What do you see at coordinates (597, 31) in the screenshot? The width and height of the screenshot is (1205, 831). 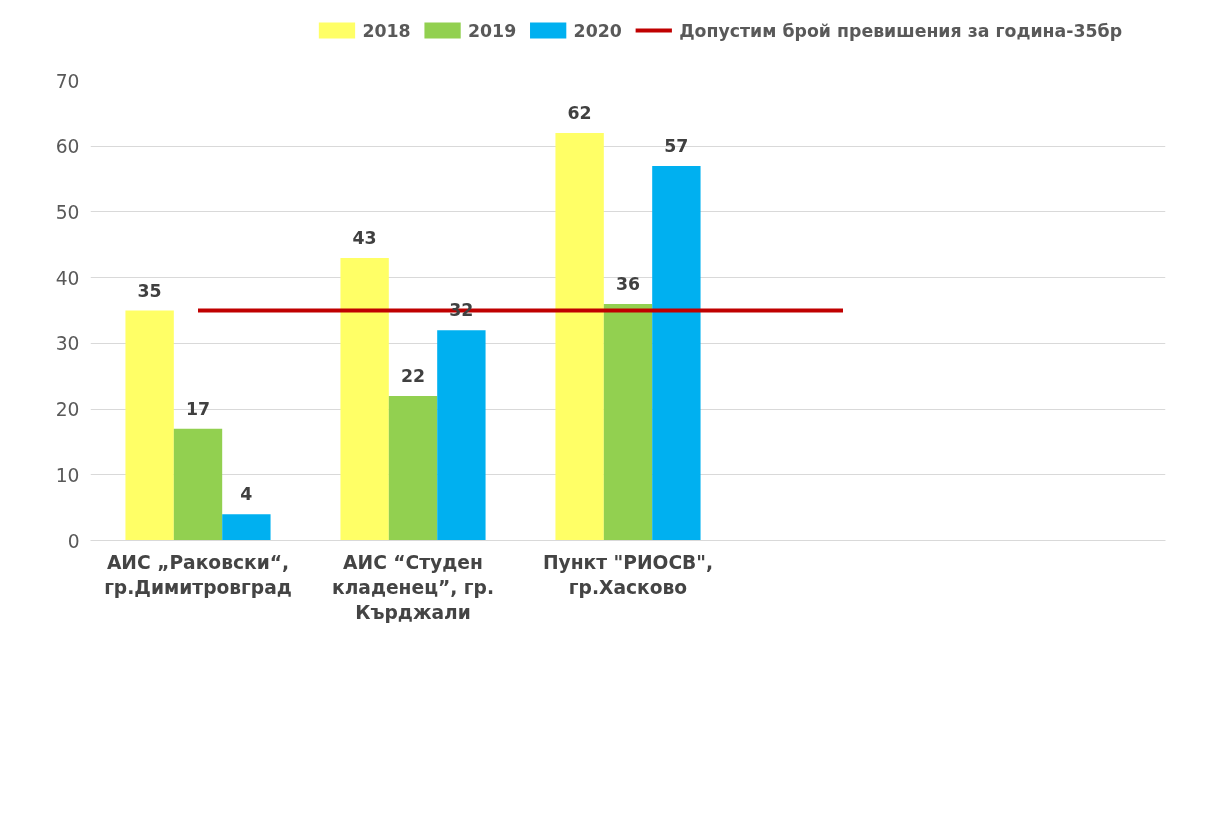 I see `legend-label: 2020` at bounding box center [597, 31].